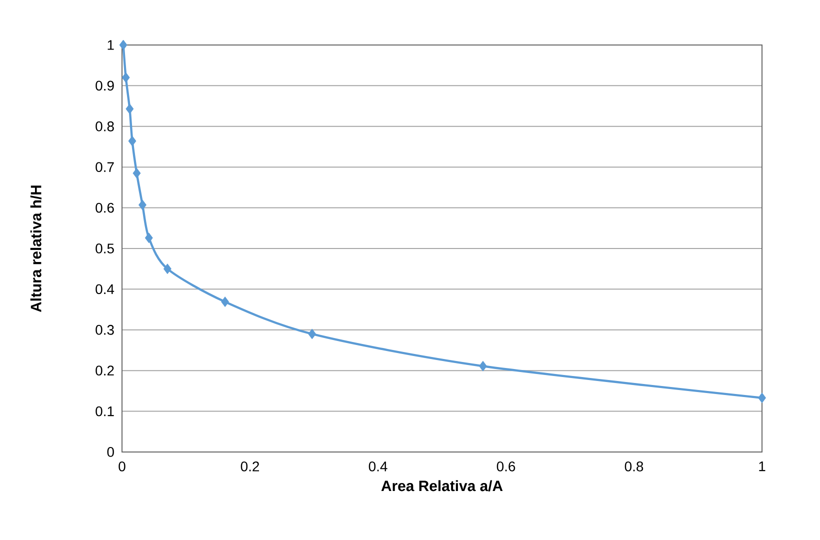 This screenshot has width=820, height=540. Describe the element at coordinates (506, 466) in the screenshot. I see `x-tick-label: 0.6` at that location.